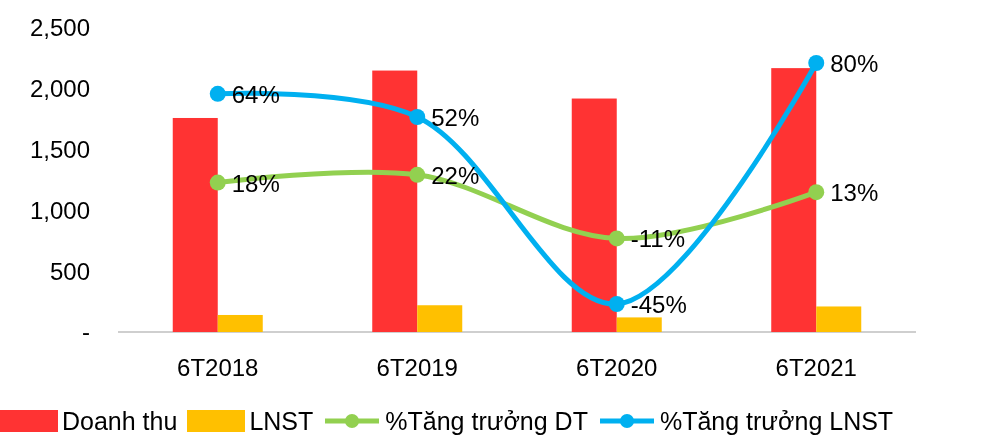 This screenshot has width=1008, height=442. Describe the element at coordinates (816, 367) in the screenshot. I see `x-tick-label: 6T2021` at that location.